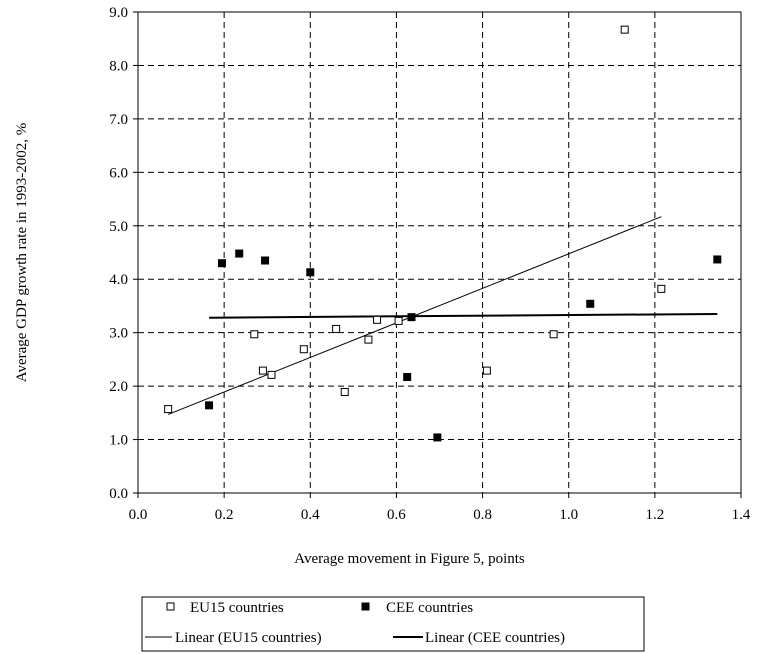  I want to click on x-tick-label: 0.0, so click(138, 515).